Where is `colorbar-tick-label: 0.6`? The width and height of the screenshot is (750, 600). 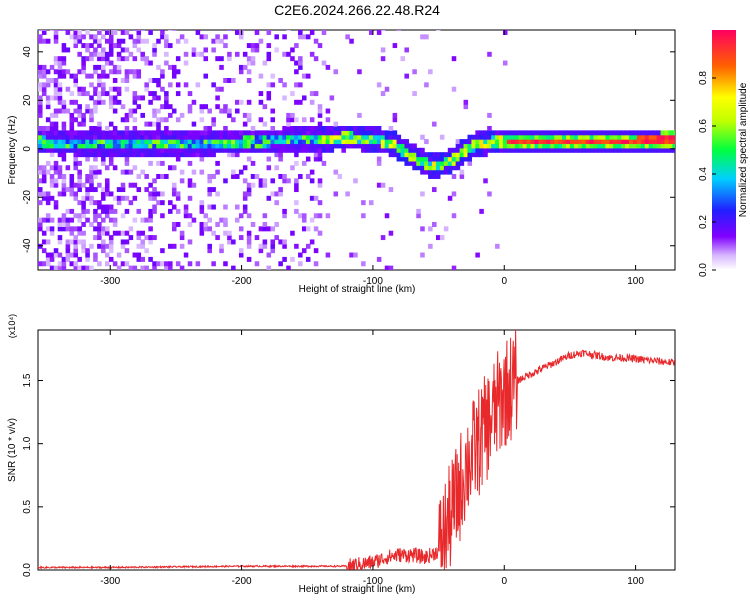 colorbar-tick-label: 0.6 is located at coordinates (703, 126).